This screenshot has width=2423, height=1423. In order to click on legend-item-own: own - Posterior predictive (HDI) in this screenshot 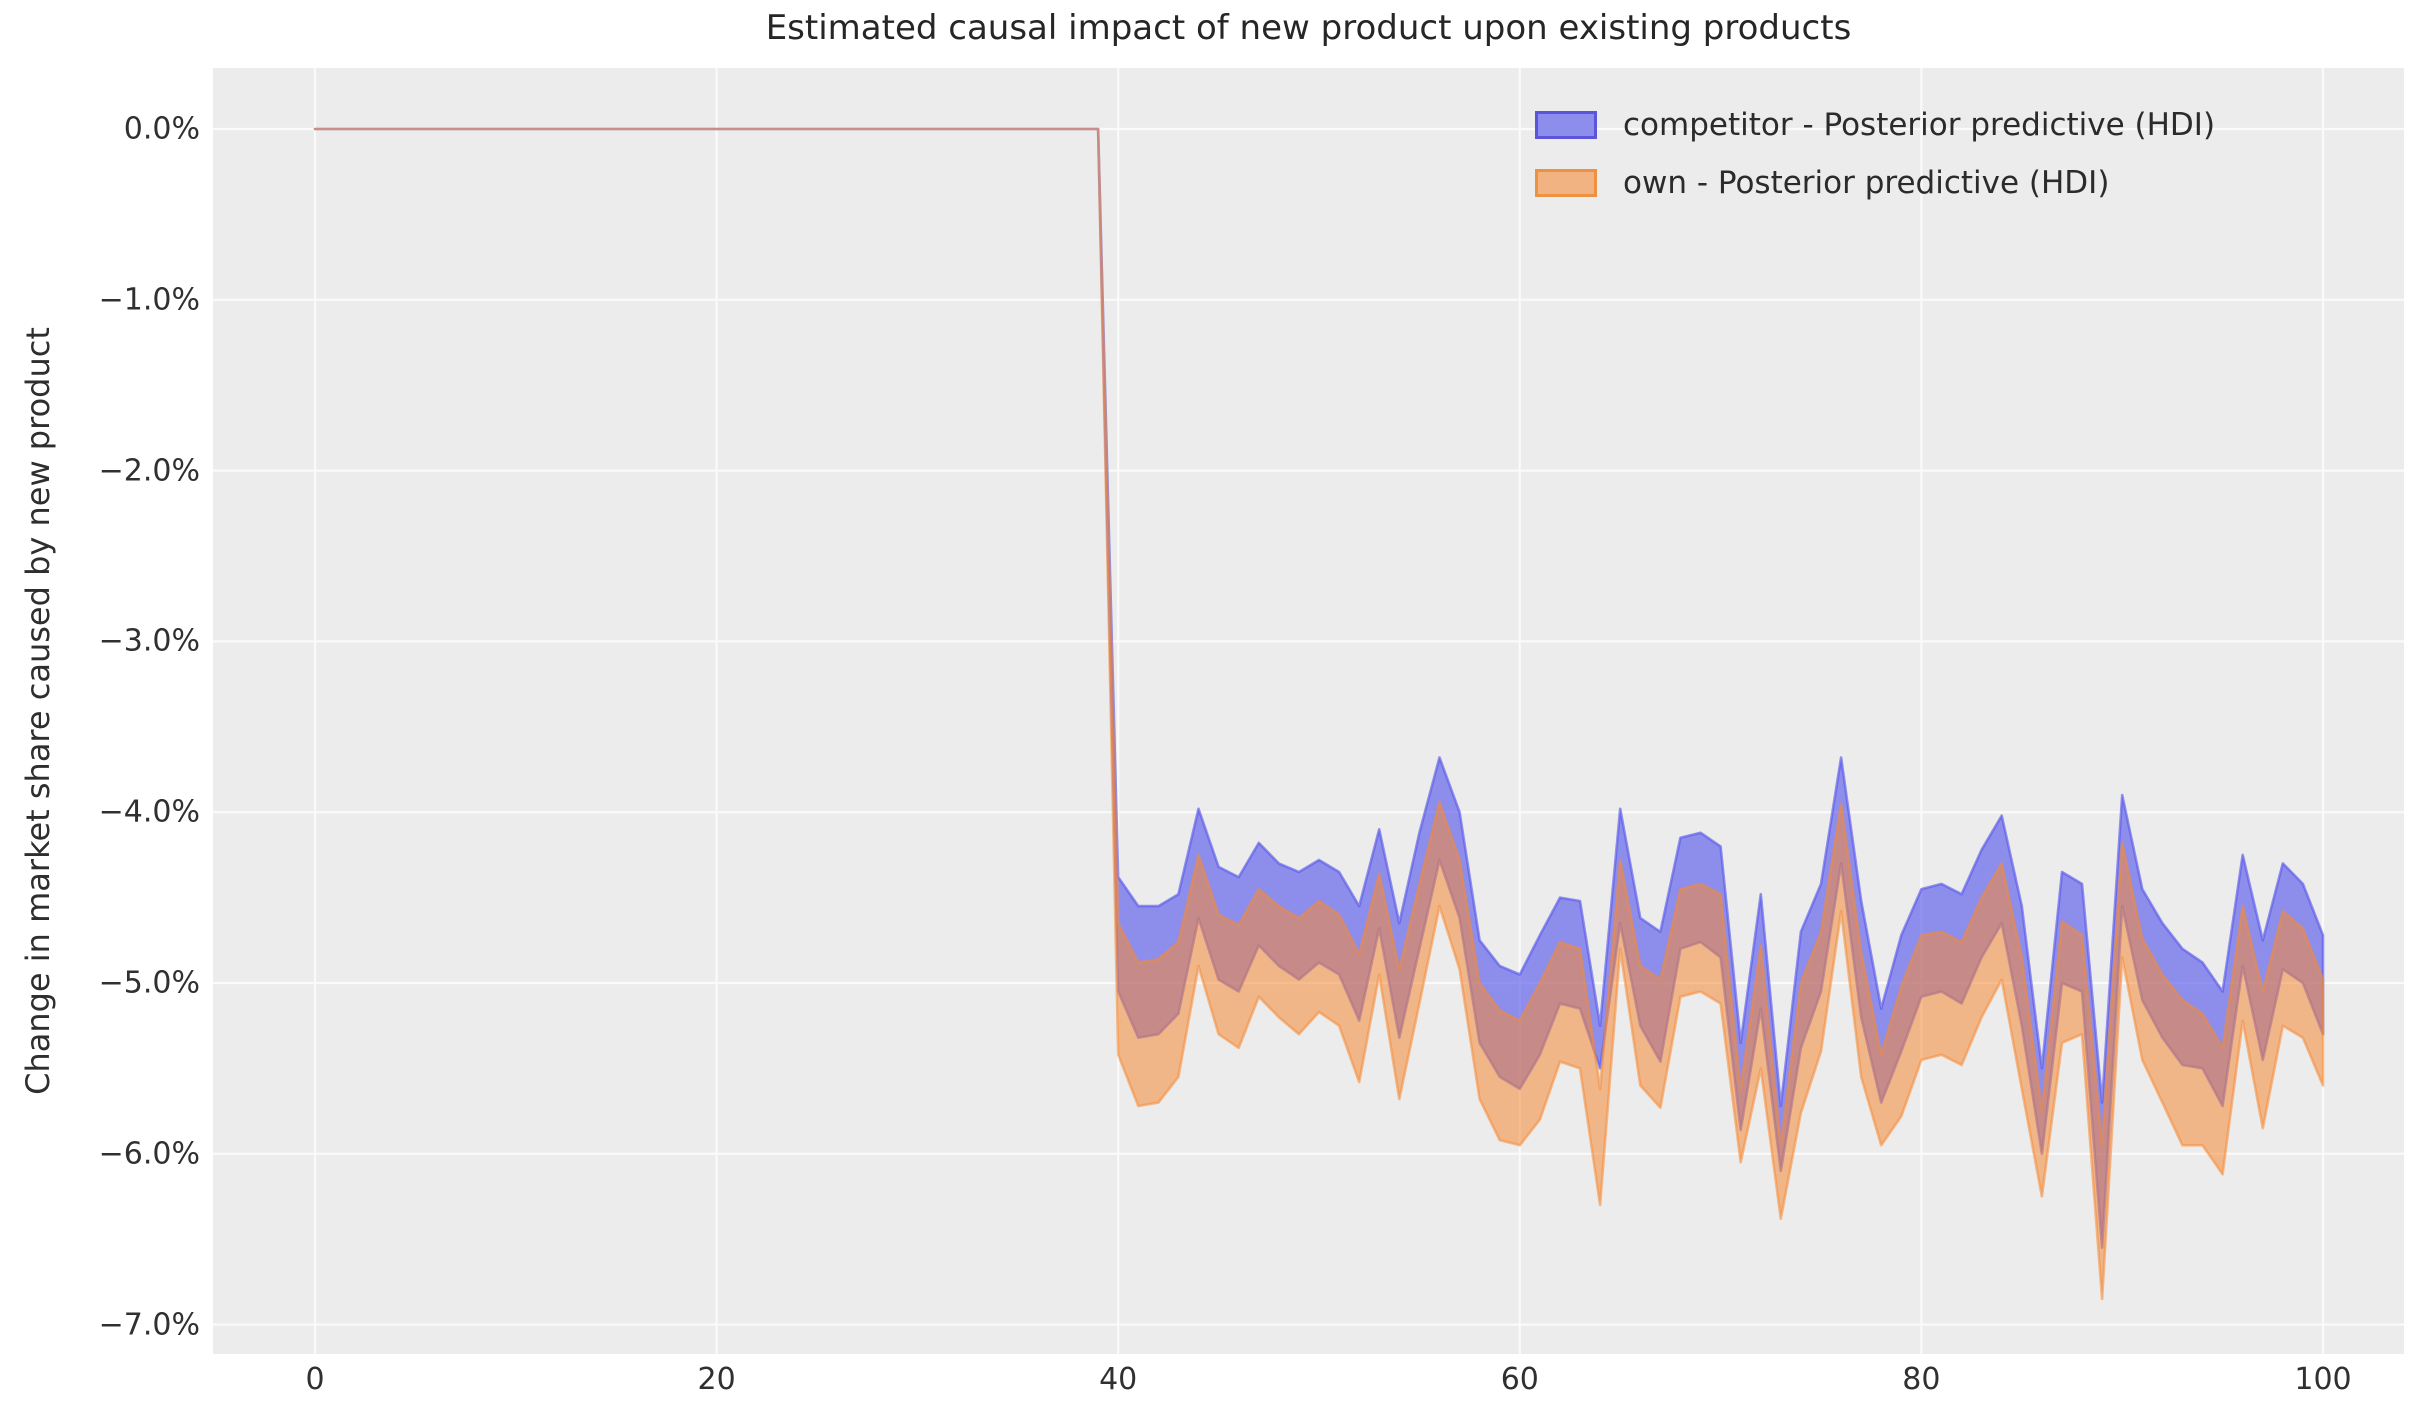, I will do `click(1875, 183)`.